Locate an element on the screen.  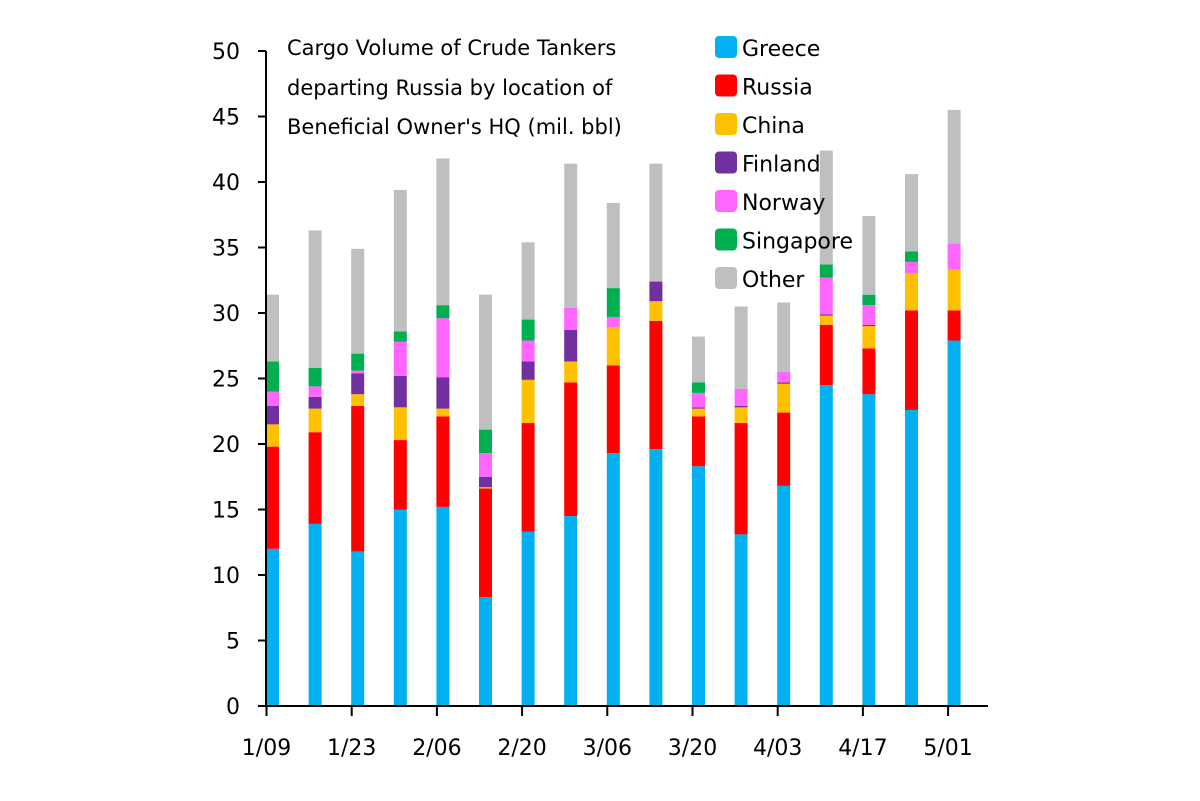
legend-label-finland: Finland is located at coordinates (781, 165).